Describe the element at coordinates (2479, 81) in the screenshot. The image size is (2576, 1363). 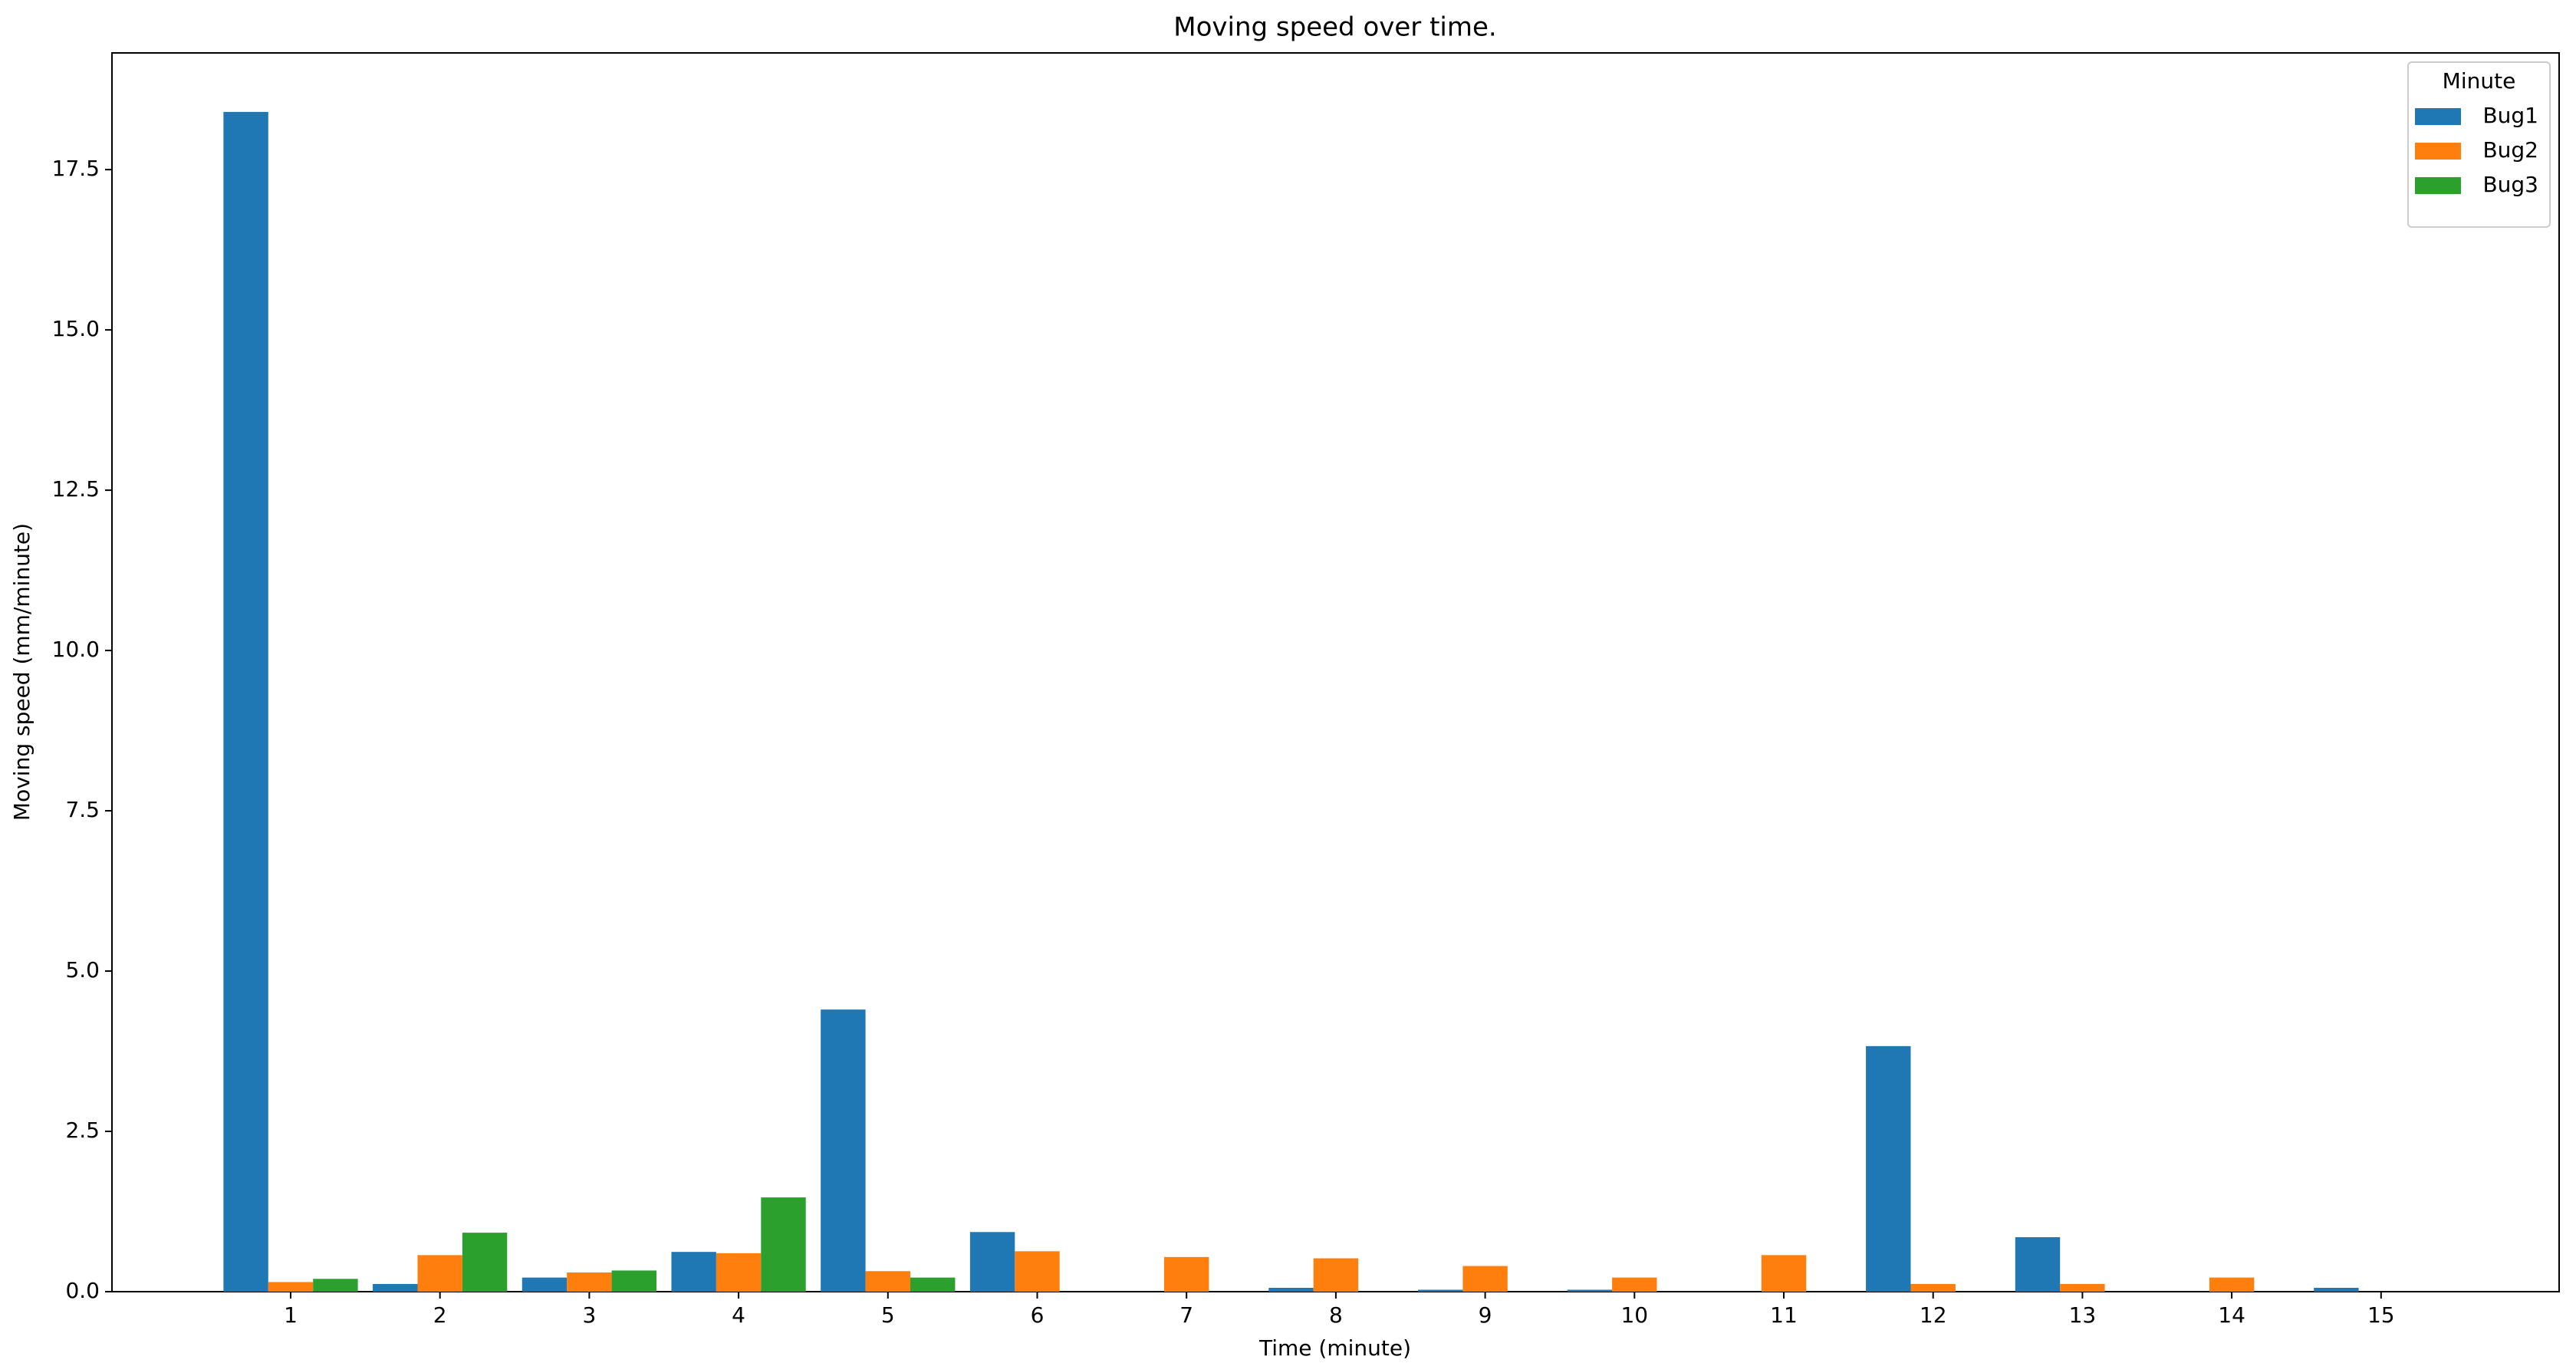
I see `legend-title: Minute` at that location.